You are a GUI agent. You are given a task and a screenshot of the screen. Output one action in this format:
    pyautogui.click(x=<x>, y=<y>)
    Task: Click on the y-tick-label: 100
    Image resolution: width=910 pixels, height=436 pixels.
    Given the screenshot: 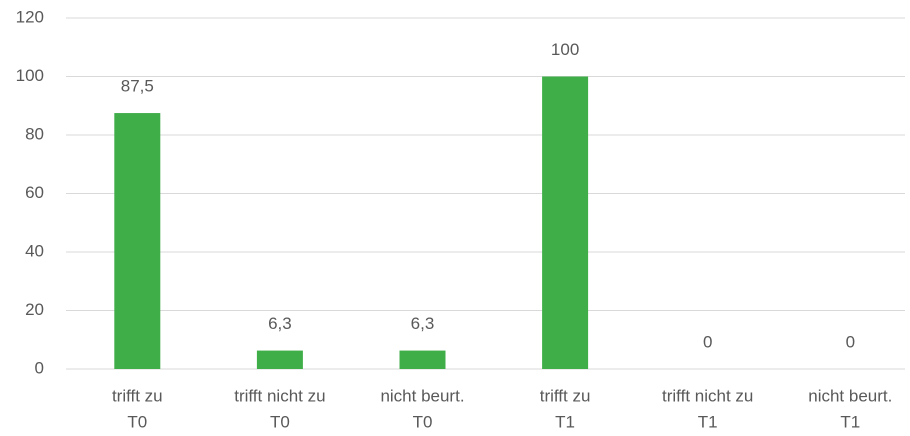 What is the action you would take?
    pyautogui.click(x=30, y=75)
    